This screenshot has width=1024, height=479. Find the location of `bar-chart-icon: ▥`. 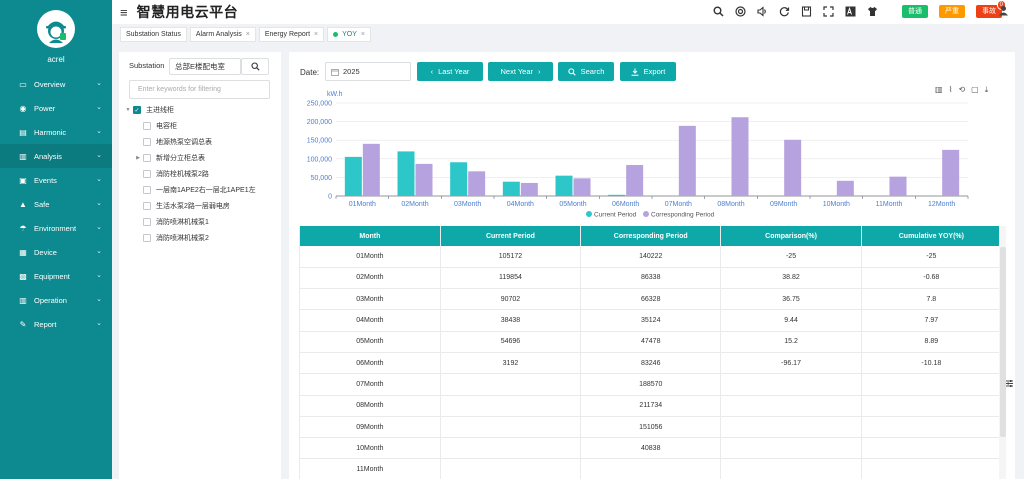

bar-chart-icon: ▥ is located at coordinates (939, 89).